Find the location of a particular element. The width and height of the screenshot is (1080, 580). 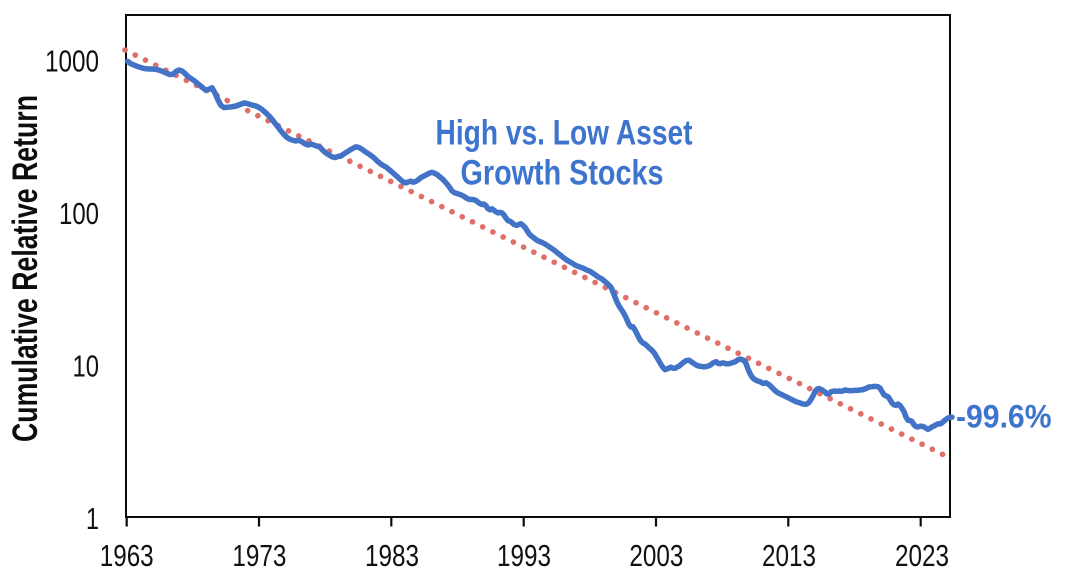

svg-text: 1983 is located at coordinates (392, 555).